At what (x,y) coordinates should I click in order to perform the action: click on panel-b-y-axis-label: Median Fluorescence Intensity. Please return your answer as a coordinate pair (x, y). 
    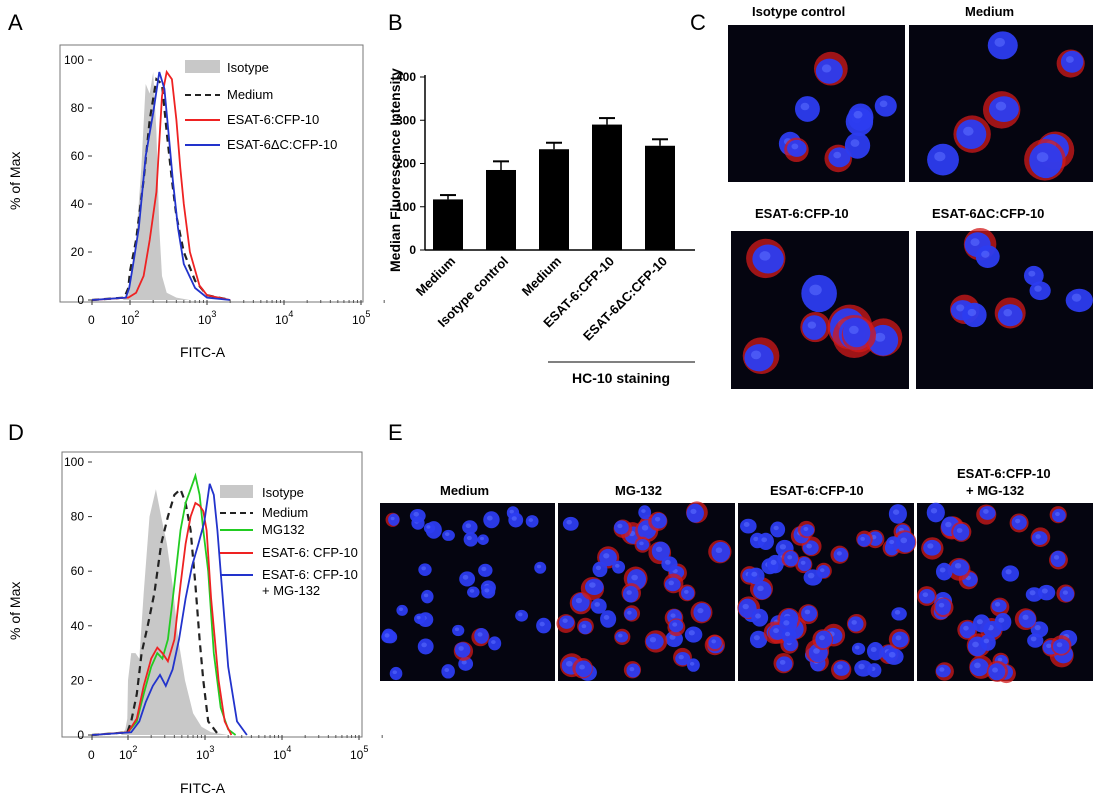
    Looking at the image, I should click on (395, 170).